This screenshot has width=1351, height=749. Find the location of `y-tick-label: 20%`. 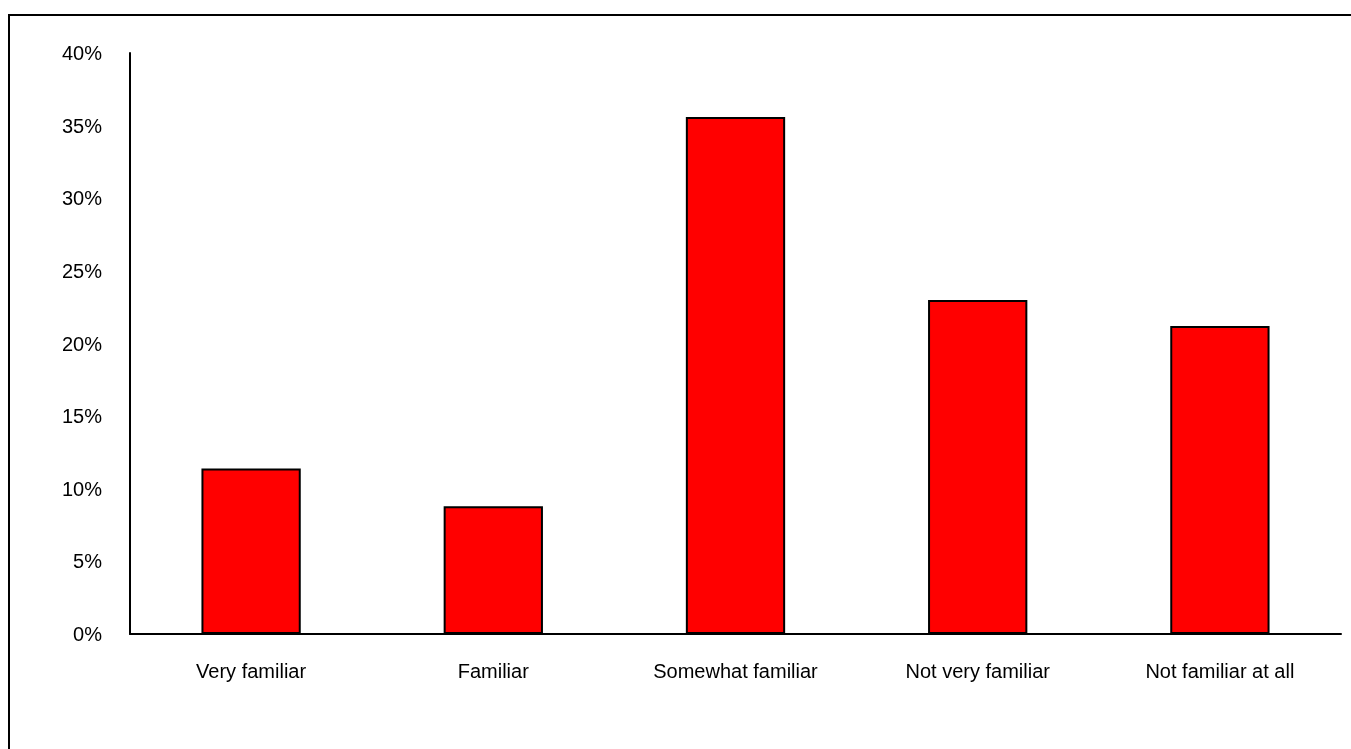

y-tick-label: 20% is located at coordinates (82, 343).